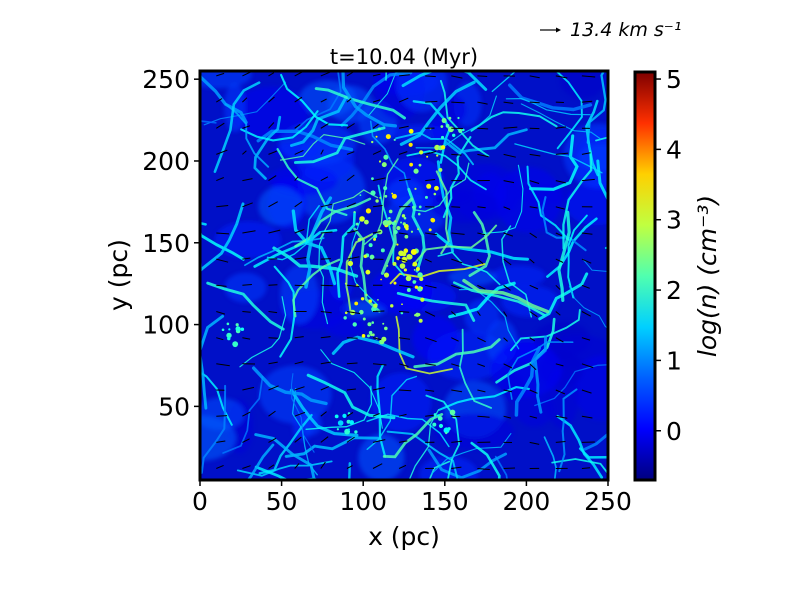 The image size is (800, 600). What do you see at coordinates (645, 276) in the screenshot?
I see `colorbar-frame` at bounding box center [645, 276].